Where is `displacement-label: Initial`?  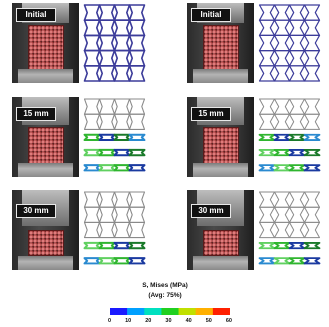 displacement-label: Initial is located at coordinates (211, 15).